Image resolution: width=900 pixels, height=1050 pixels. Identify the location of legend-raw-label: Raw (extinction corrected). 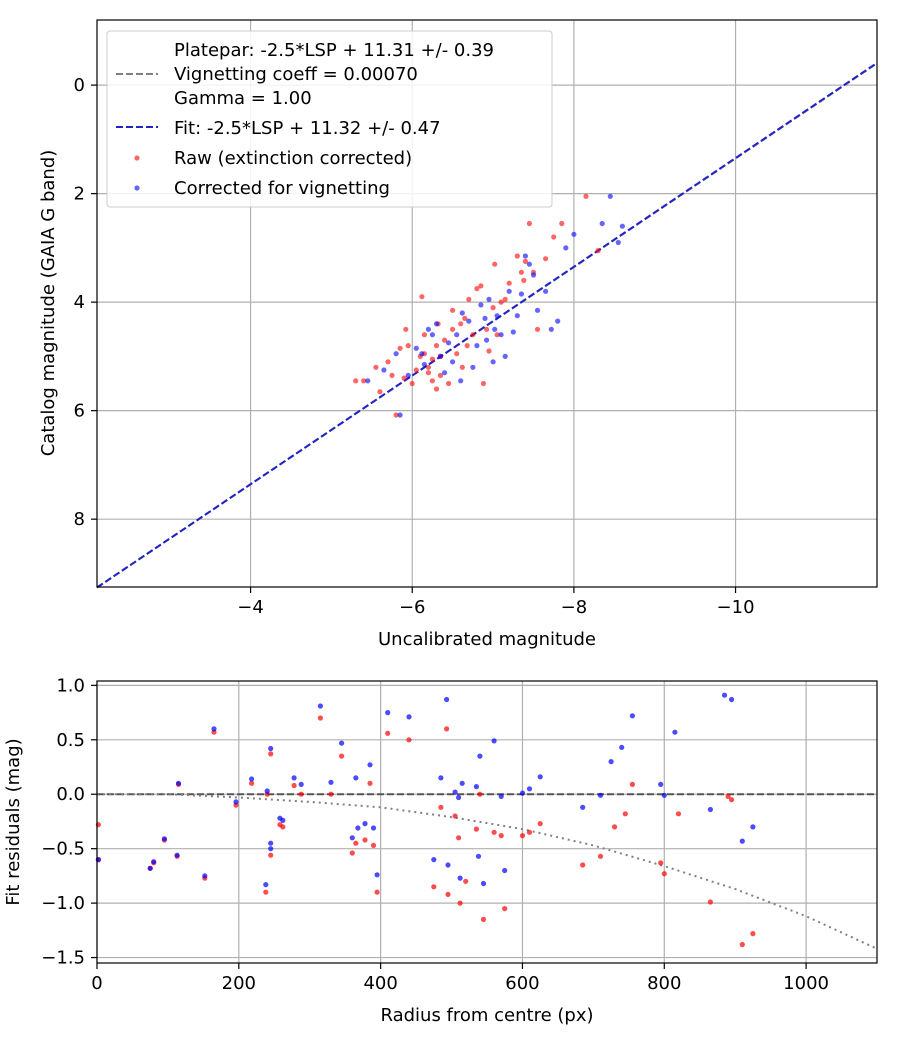
(293, 158).